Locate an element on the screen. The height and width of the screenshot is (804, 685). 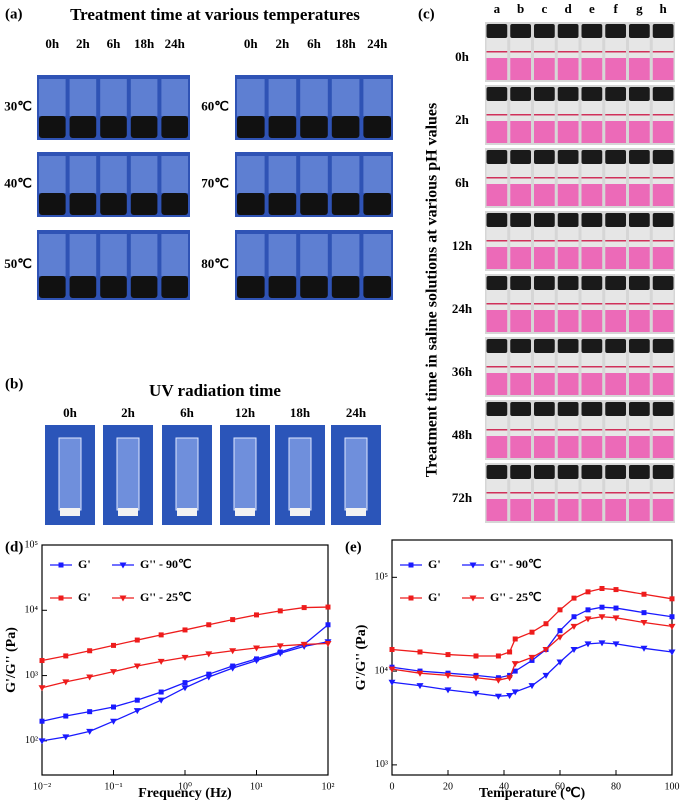
time-label: 36h is located at coordinates (462, 371).